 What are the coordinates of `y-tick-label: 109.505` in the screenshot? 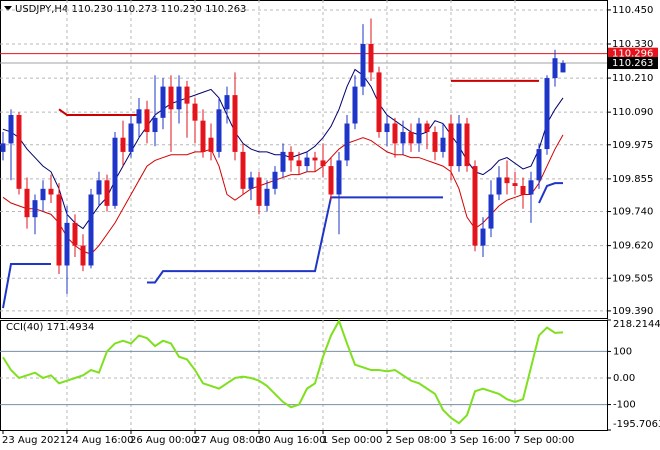 It's located at (632, 278).